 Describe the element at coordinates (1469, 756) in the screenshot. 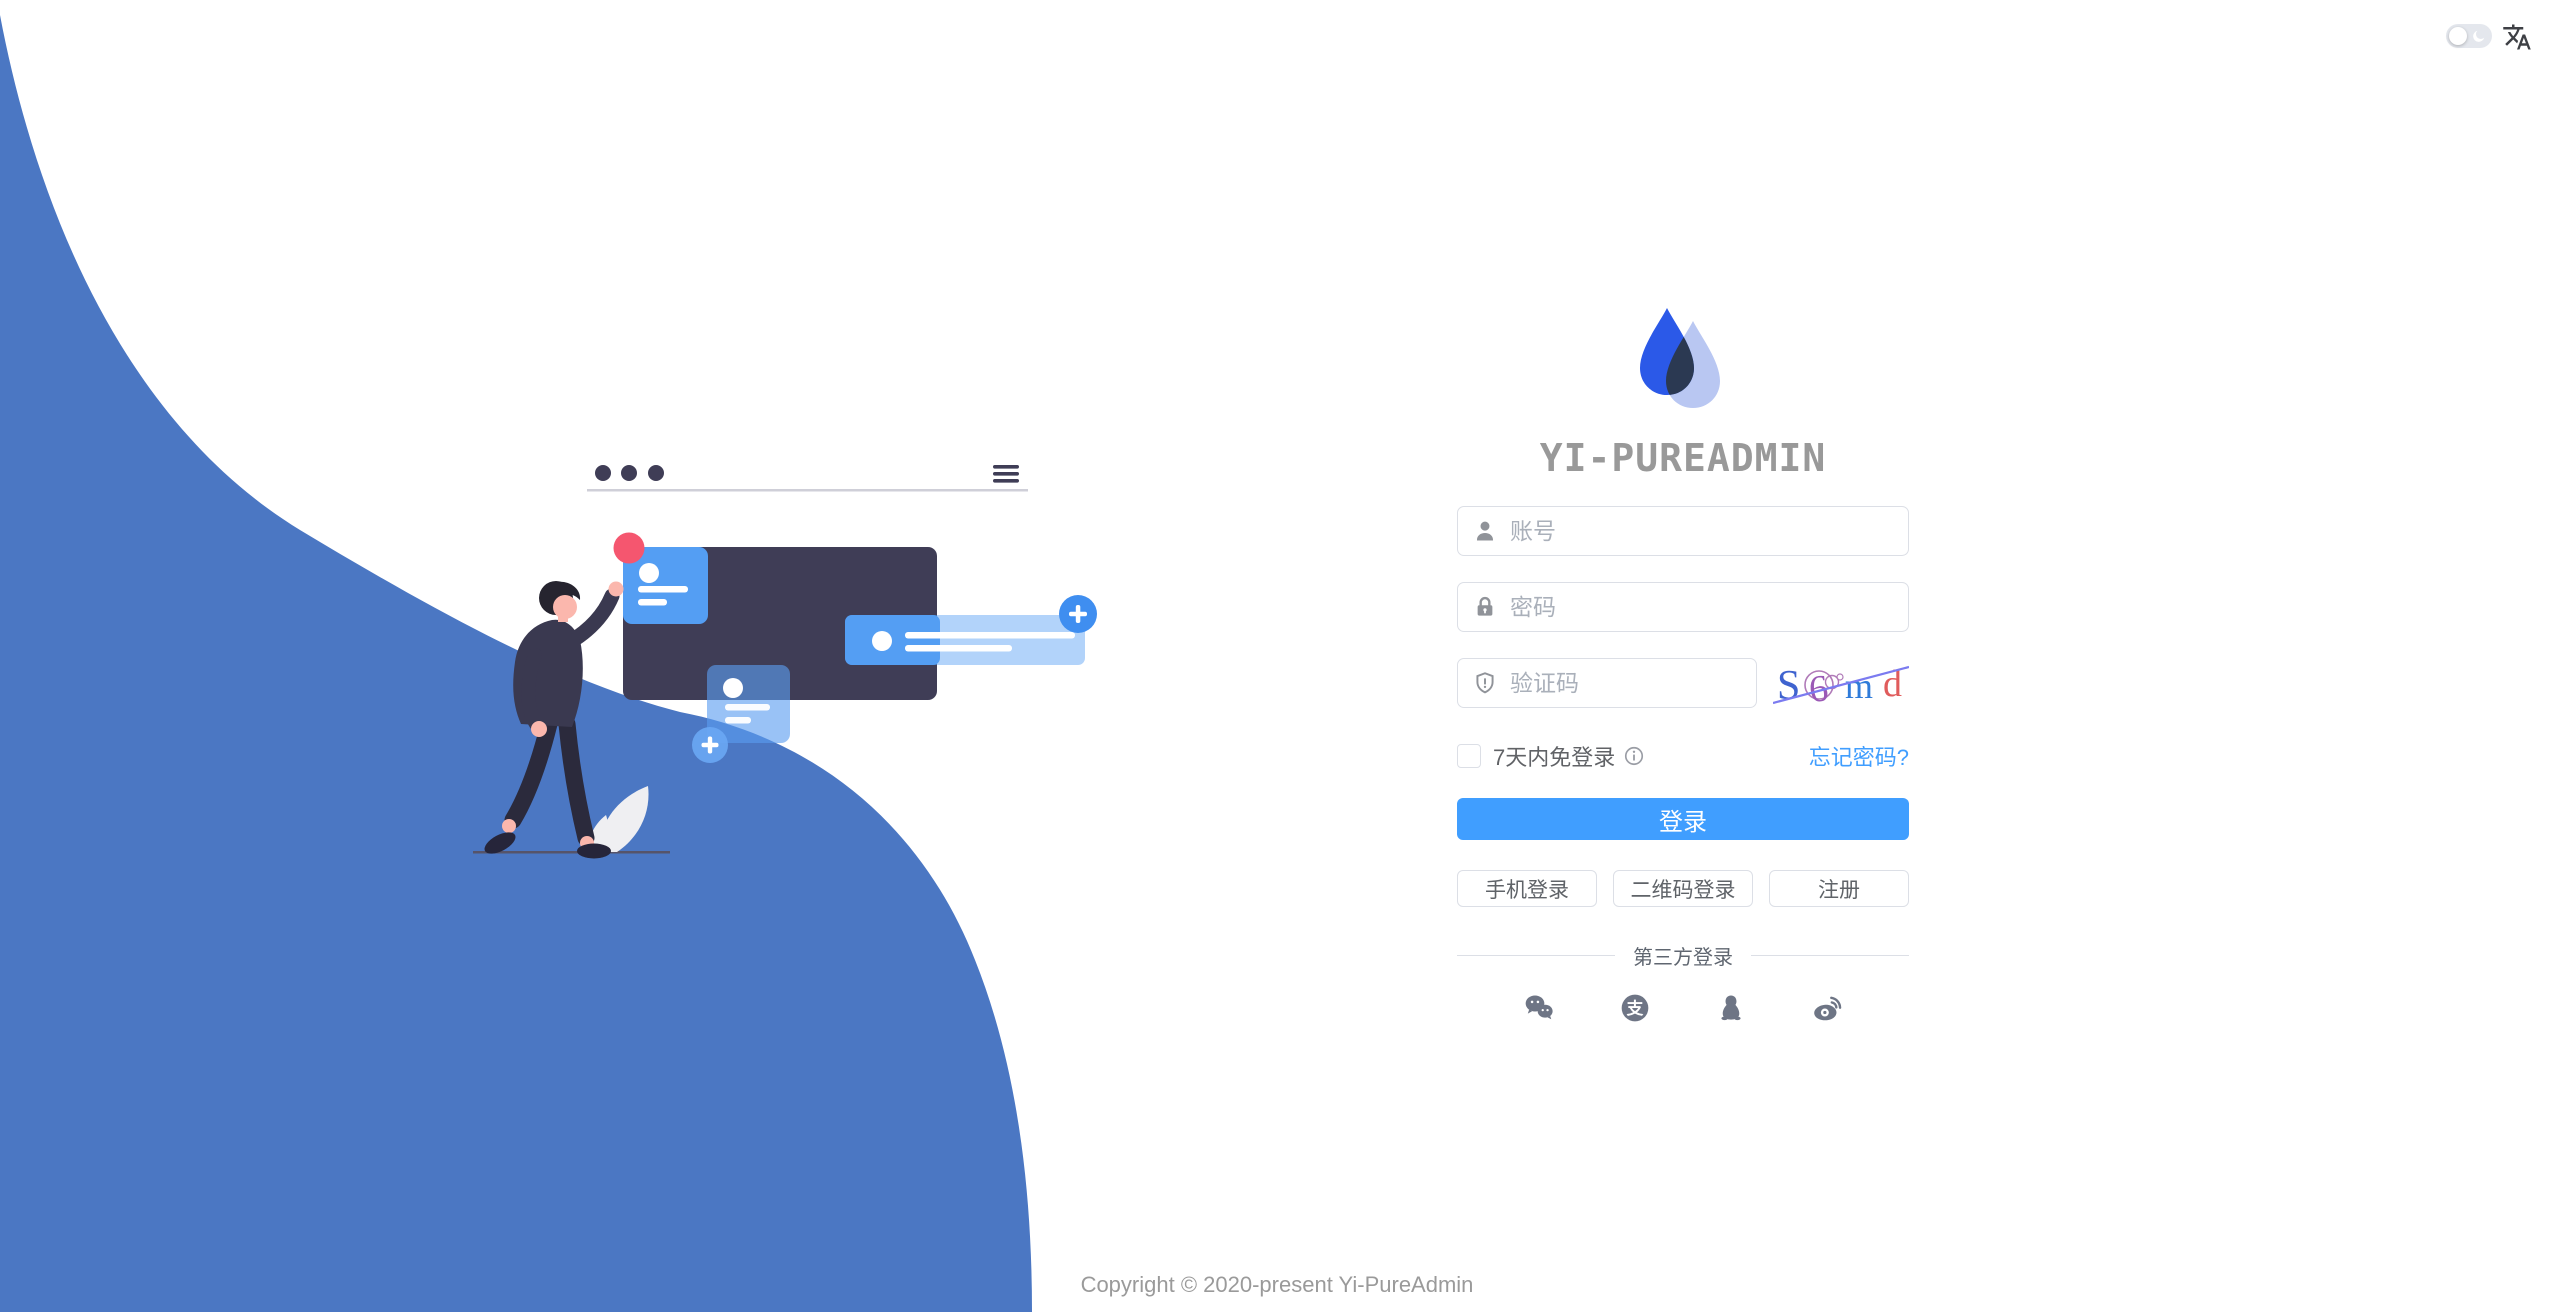

I see `remember-checkbox` at that location.